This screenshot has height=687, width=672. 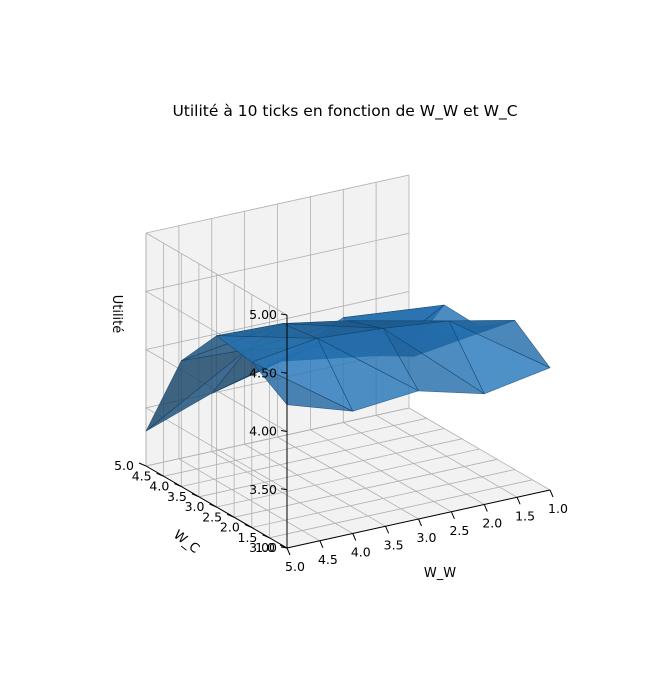 What do you see at coordinates (525, 515) in the screenshot?
I see `x-tick-label: 1.5` at bounding box center [525, 515].